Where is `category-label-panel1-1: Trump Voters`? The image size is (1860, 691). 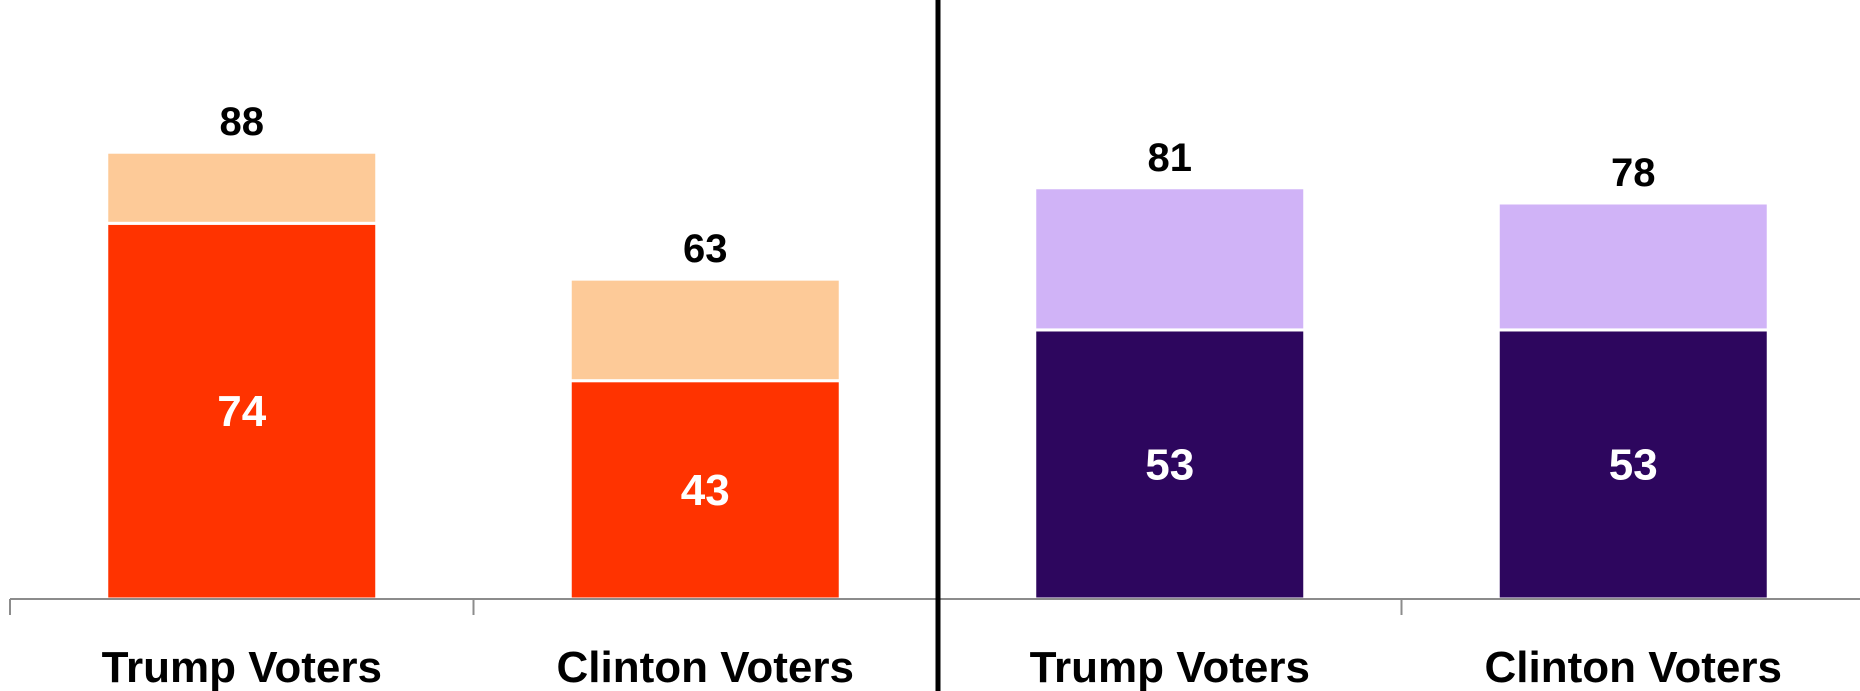 category-label-panel1-1: Trump Voters is located at coordinates (242, 667).